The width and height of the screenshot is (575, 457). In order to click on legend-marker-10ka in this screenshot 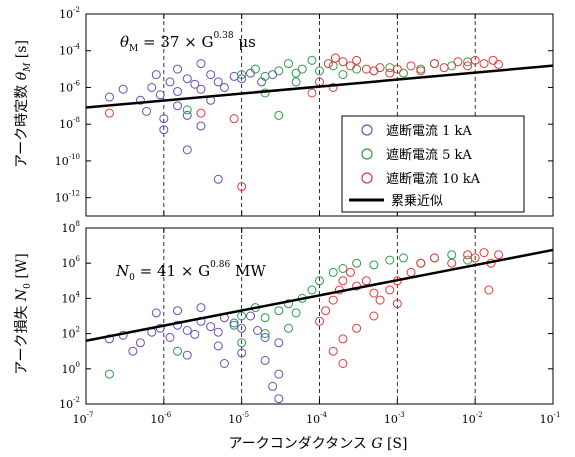, I will do `click(367, 178)`.